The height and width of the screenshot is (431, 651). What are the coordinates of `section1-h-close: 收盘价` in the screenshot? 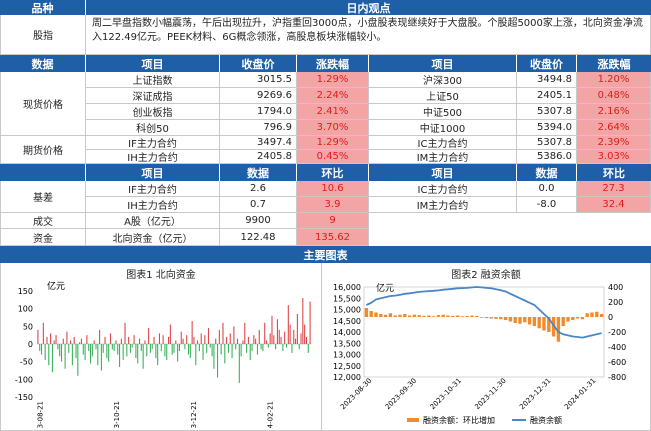 It's located at (258, 63).